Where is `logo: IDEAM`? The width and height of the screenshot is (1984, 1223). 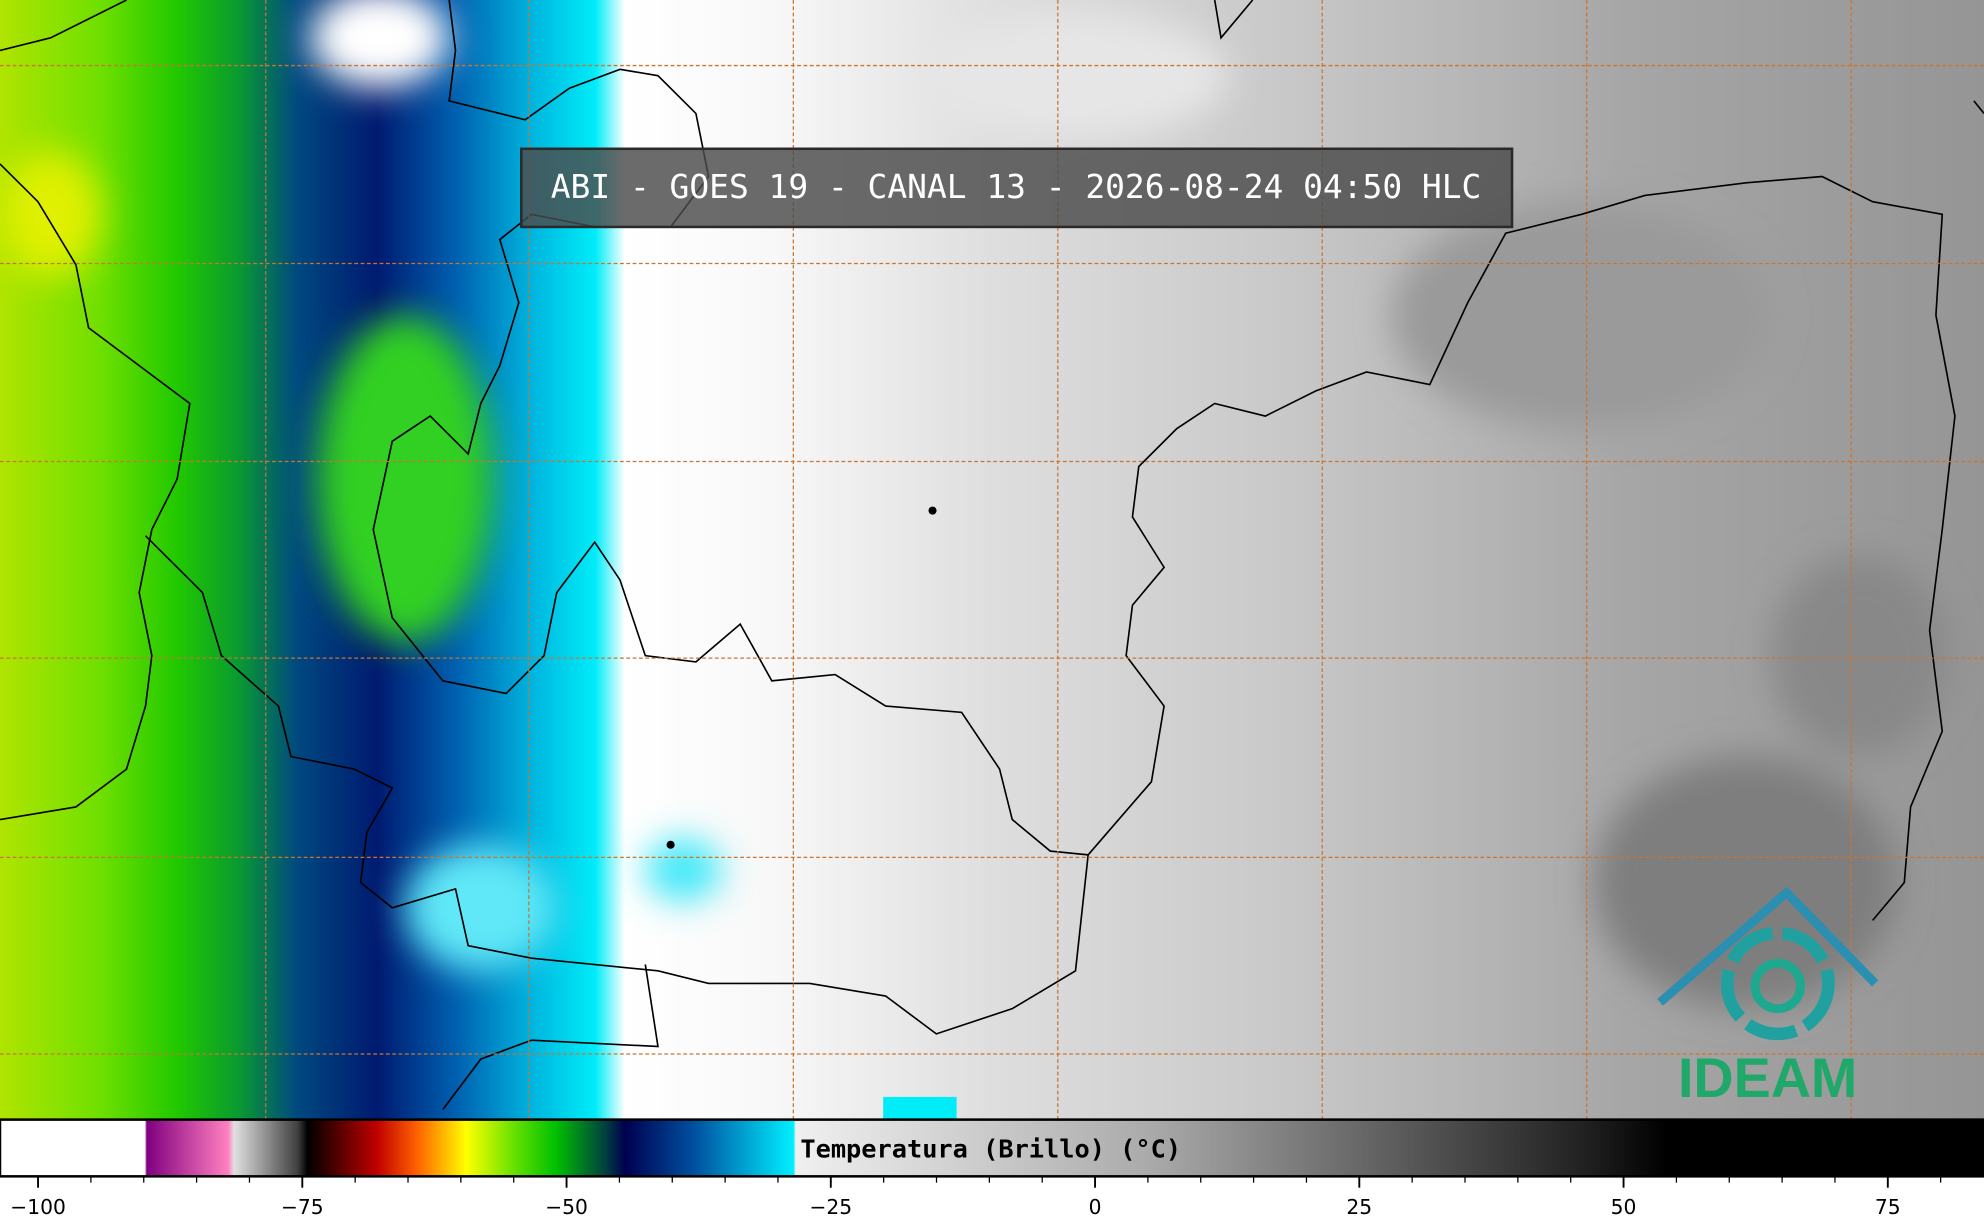 logo: IDEAM is located at coordinates (1768, 997).